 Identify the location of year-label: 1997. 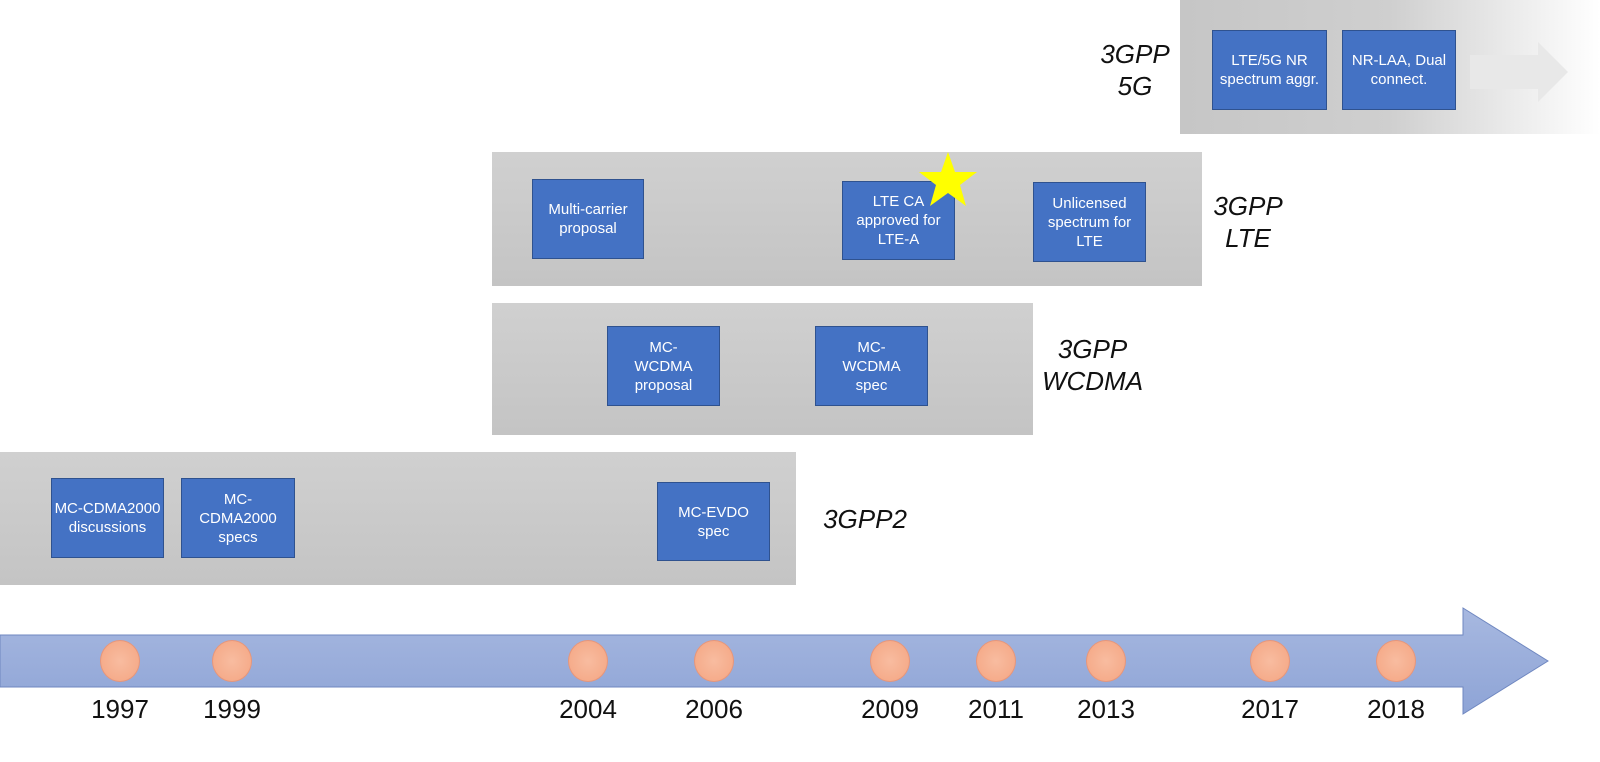
(120, 709).